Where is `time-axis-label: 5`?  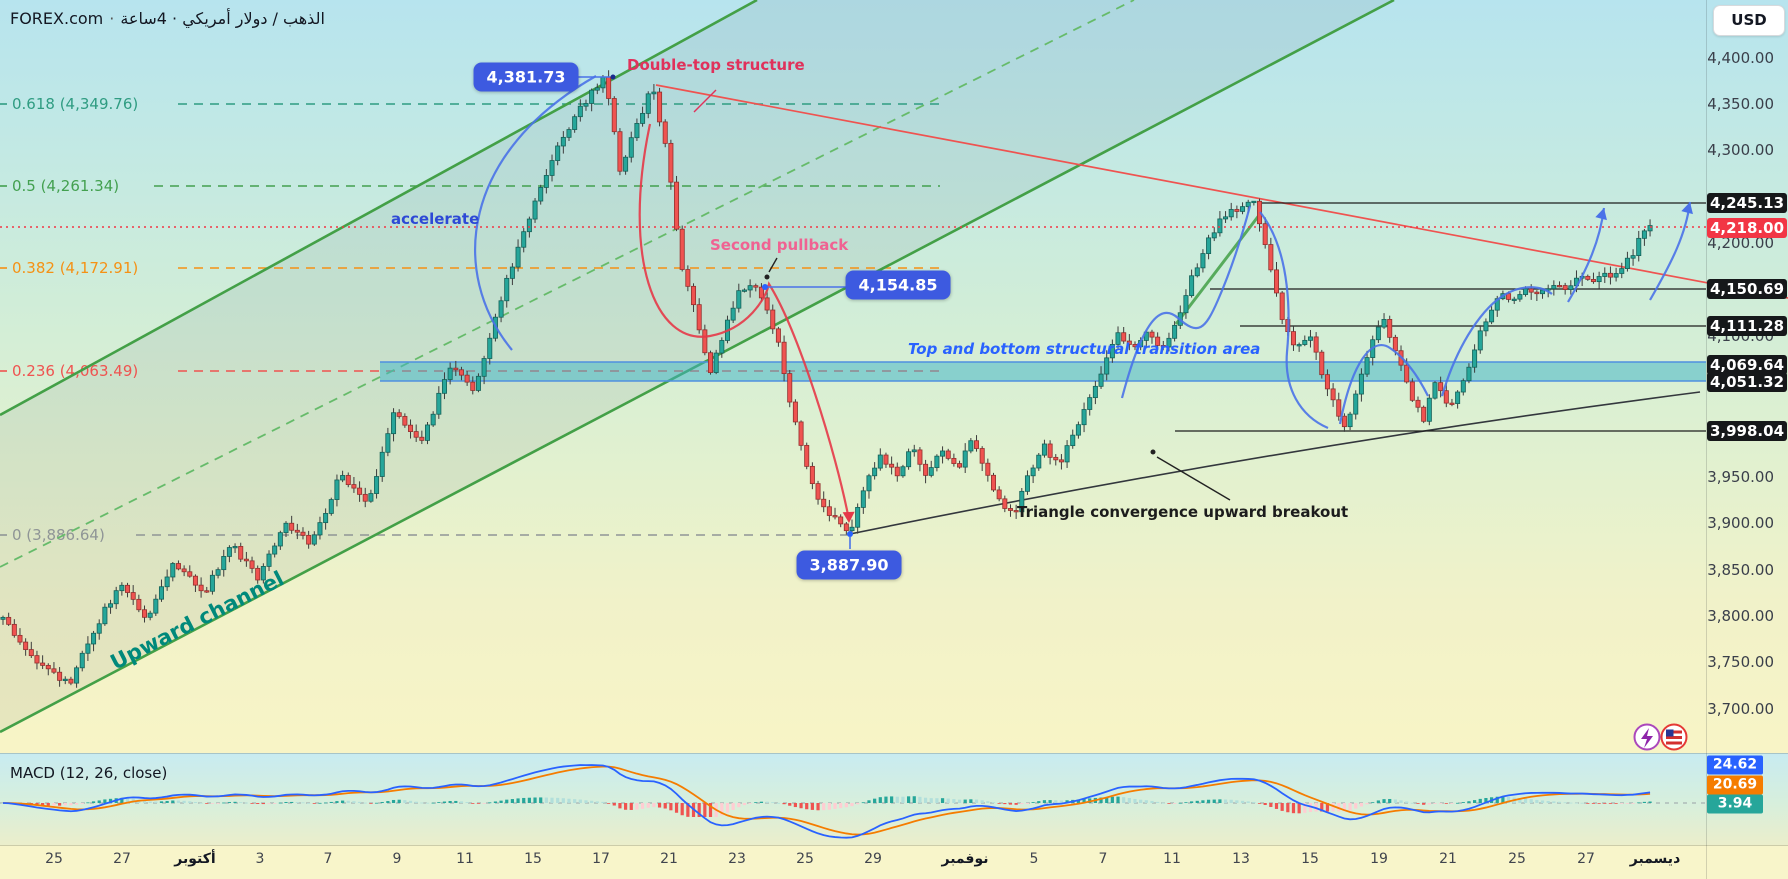
time-axis-label: 5 is located at coordinates (1034, 859).